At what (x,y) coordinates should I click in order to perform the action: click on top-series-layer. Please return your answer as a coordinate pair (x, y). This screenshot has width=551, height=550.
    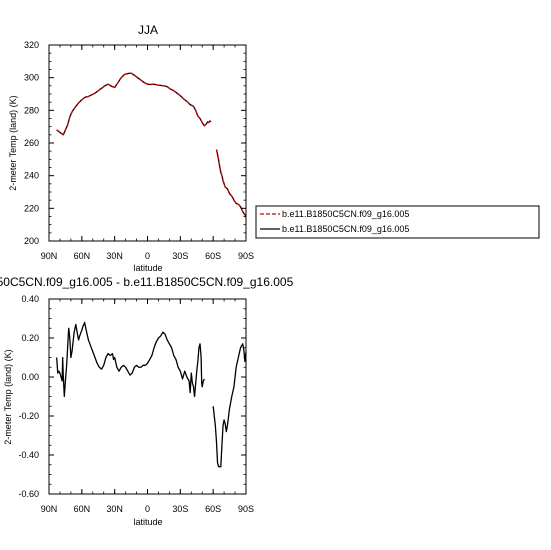
    Looking at the image, I should click on (151, 145).